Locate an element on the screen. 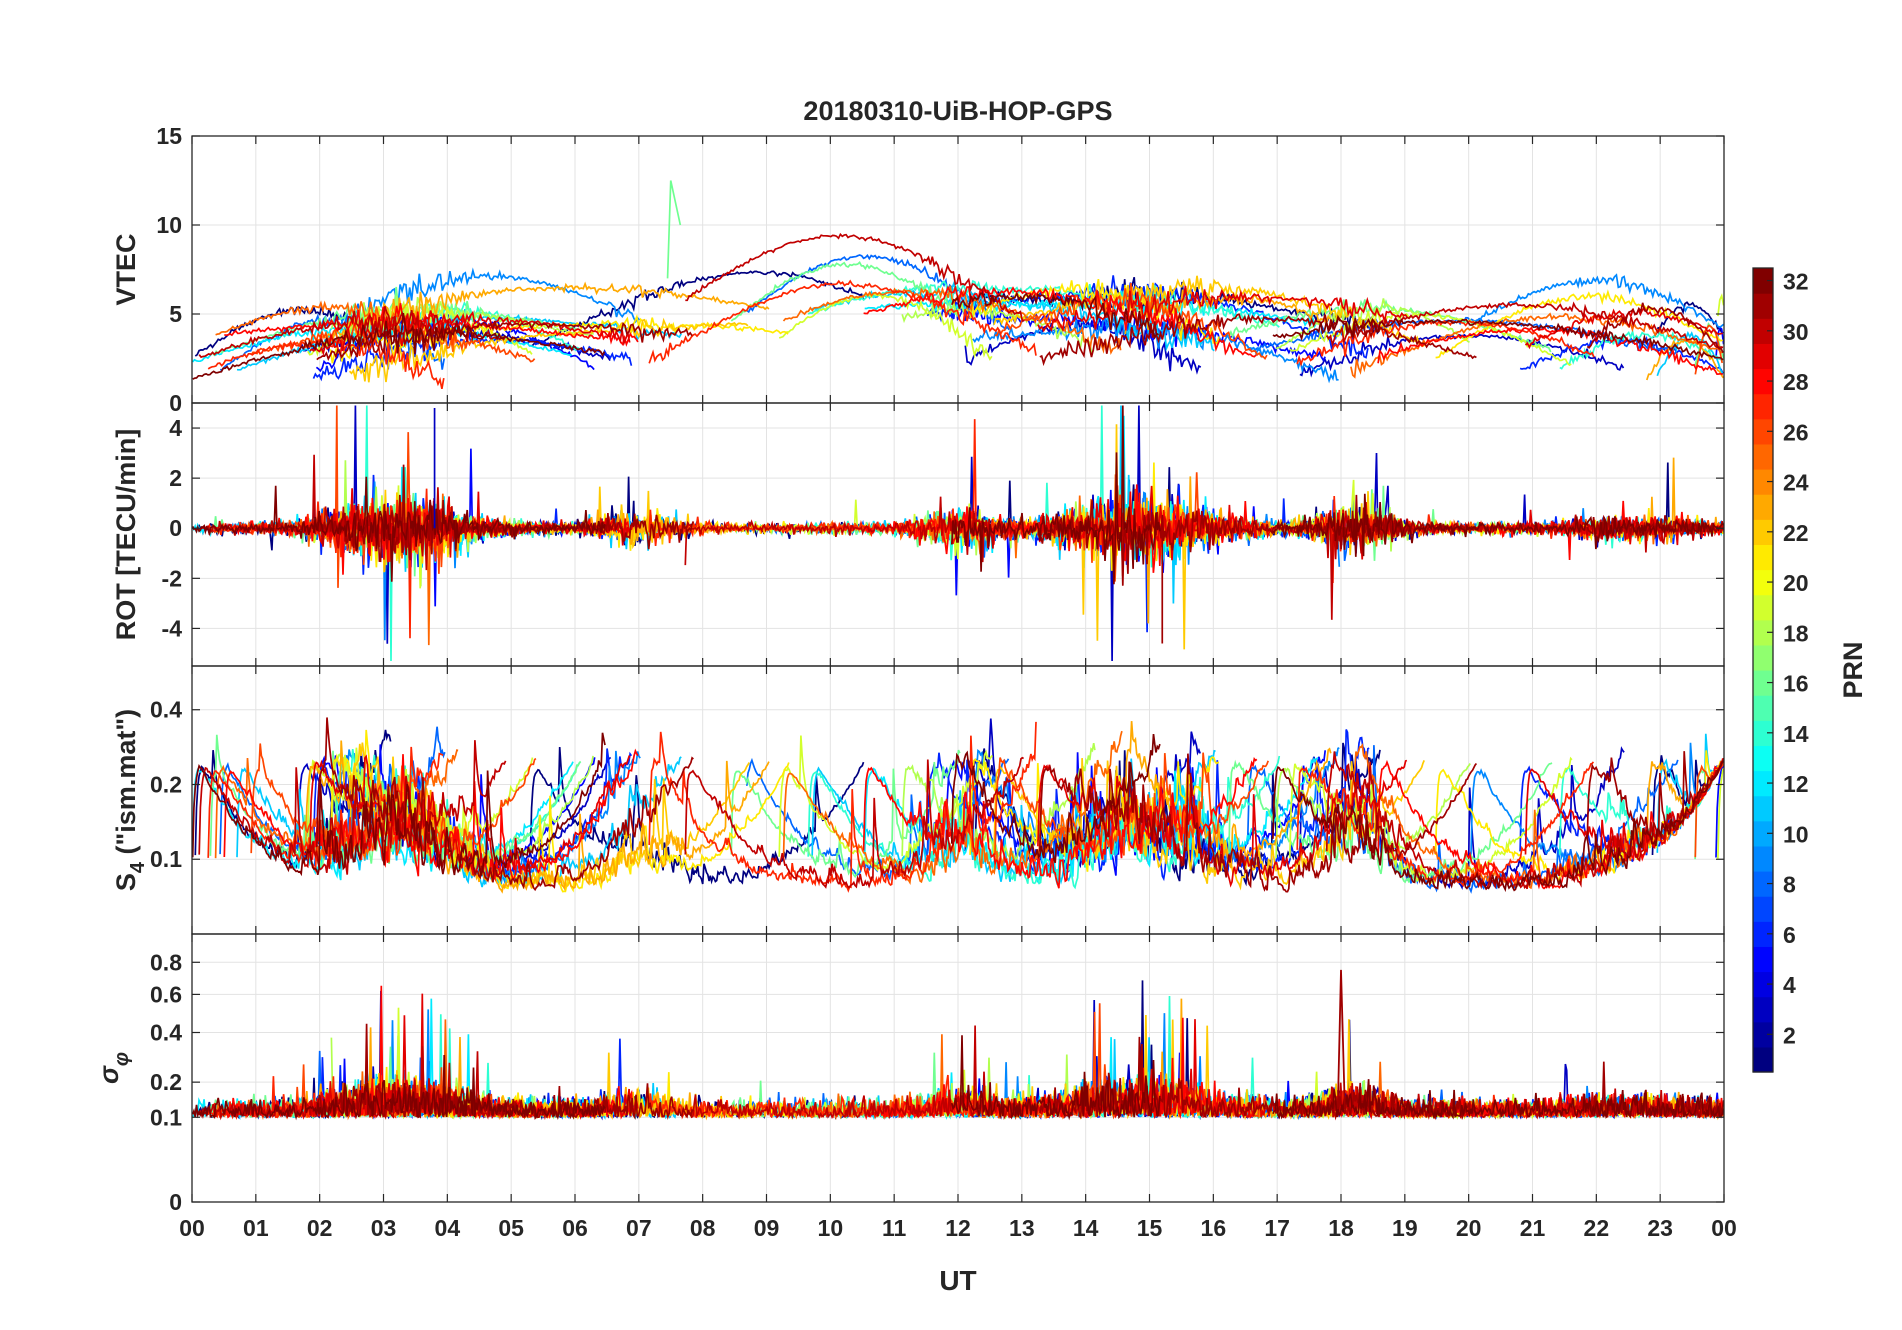  y-tick-label-sigma_phi: 0.8 is located at coordinates (166, 962).